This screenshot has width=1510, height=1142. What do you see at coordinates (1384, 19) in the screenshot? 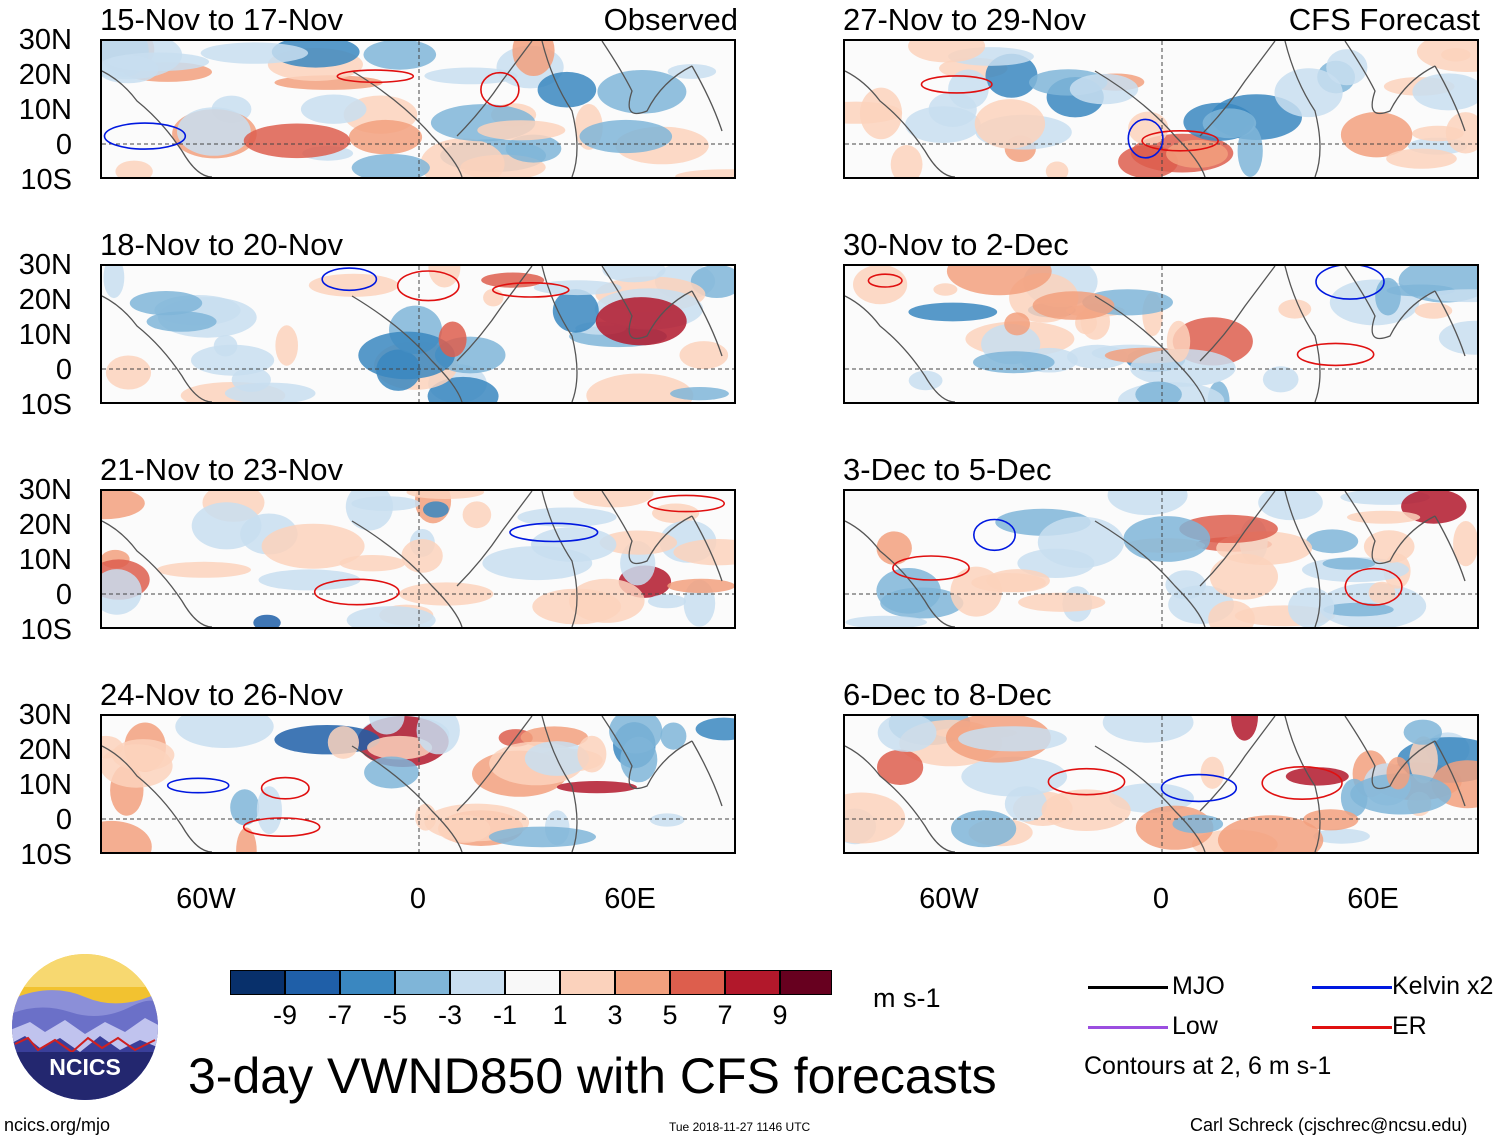
I see `panel-tag: CFS Forecast` at bounding box center [1384, 19].